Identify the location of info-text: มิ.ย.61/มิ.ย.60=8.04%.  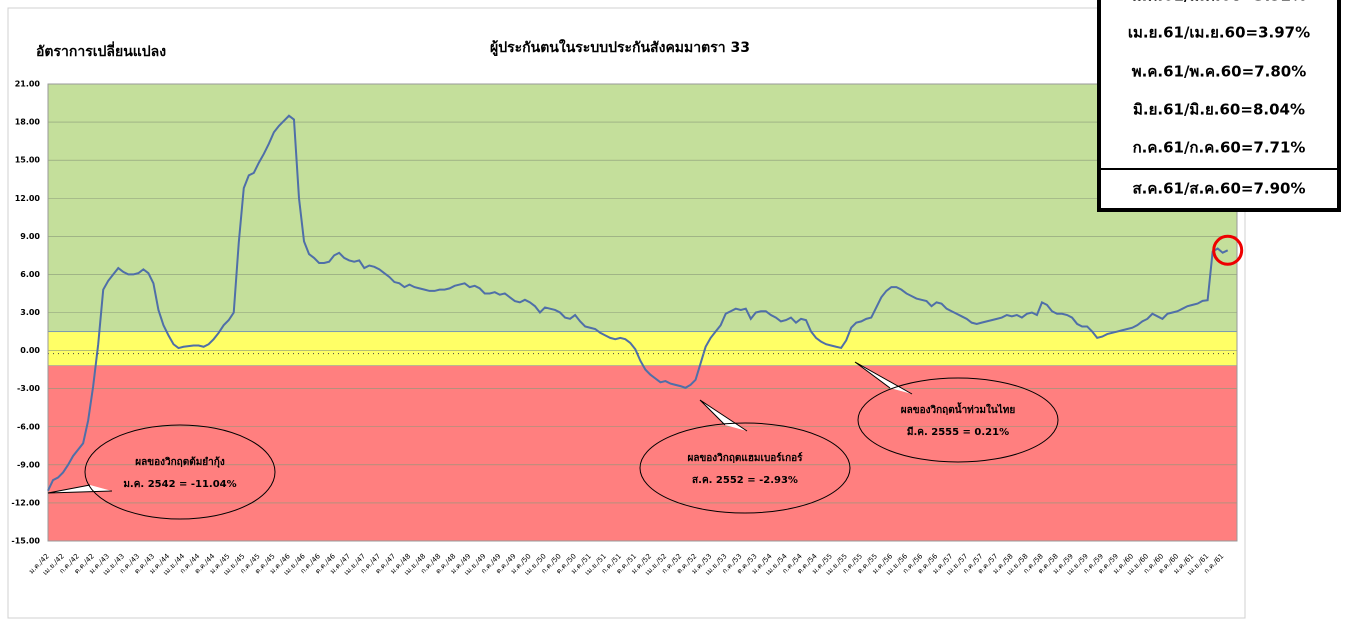
(1219, 110).